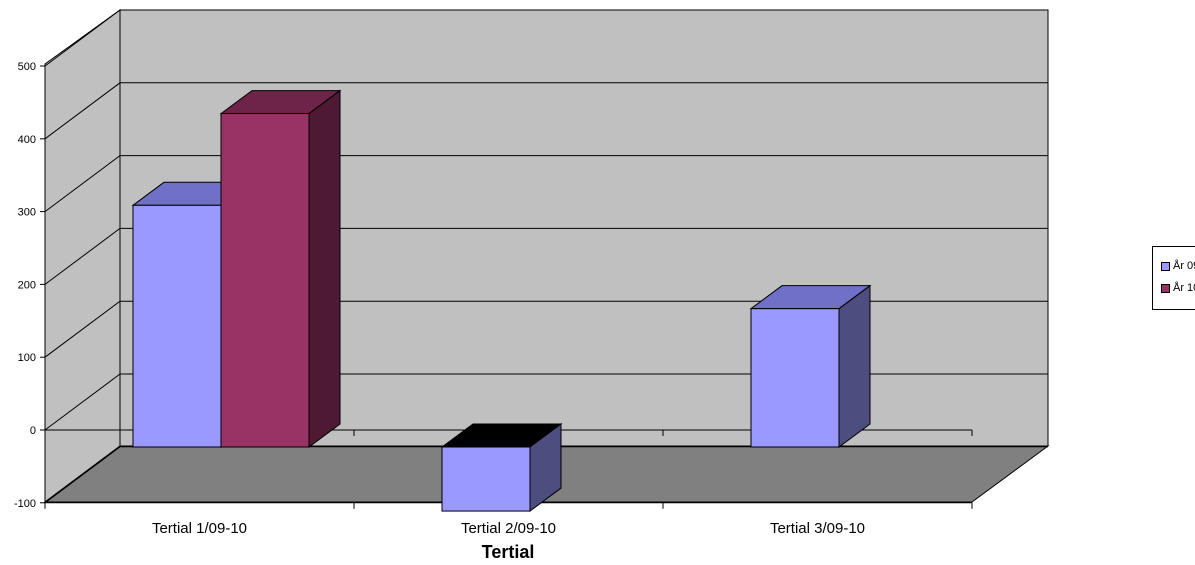 The image size is (1195, 565). I want to click on y-tick-label: 200, so click(27, 285).